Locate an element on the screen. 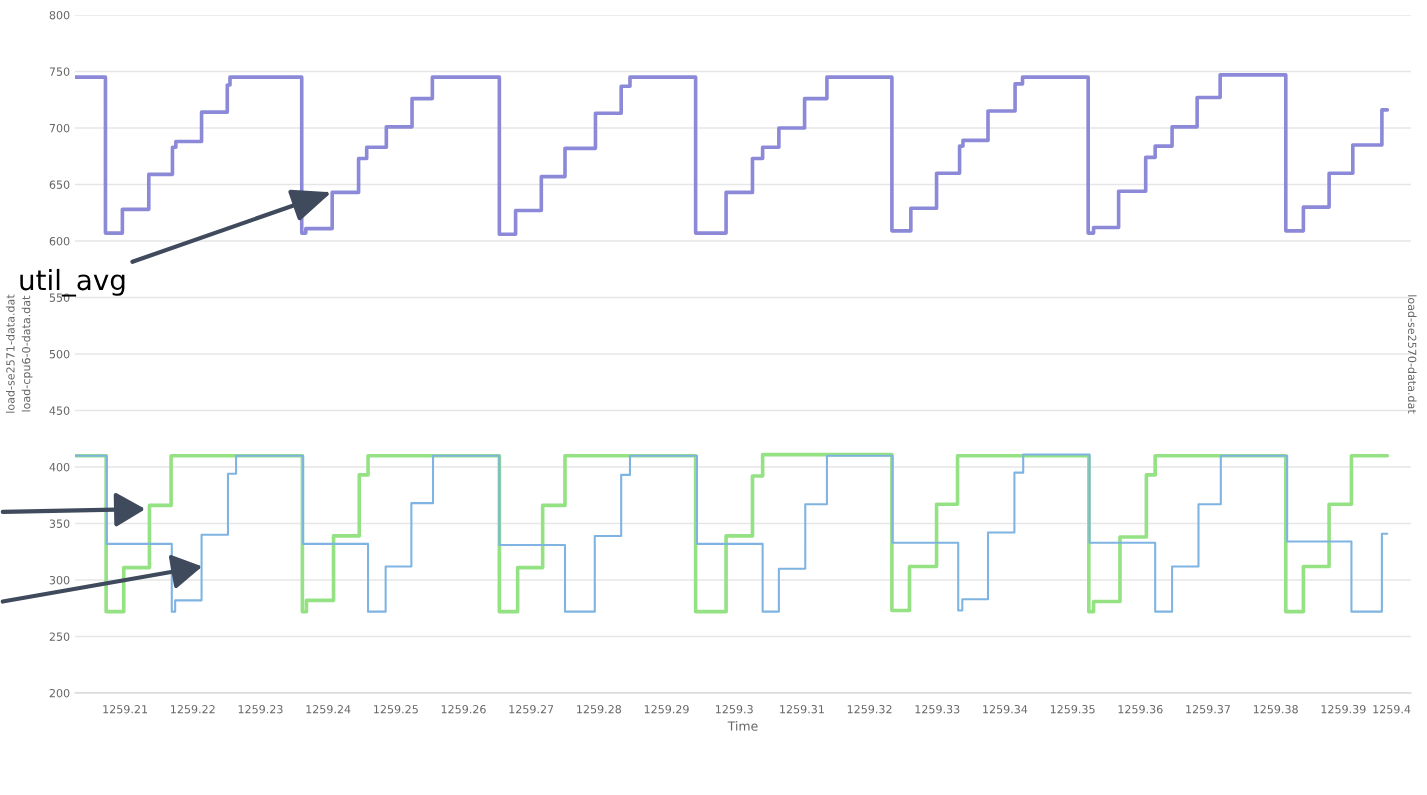  x-tick-label: 1259.27 is located at coordinates (531, 709).